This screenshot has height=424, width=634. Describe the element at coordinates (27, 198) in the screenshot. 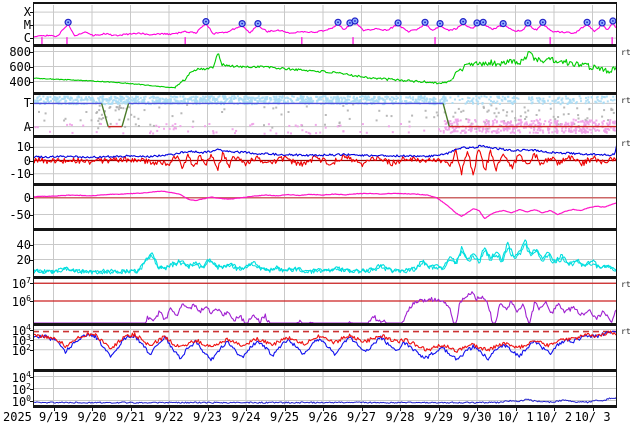

I see `y-axis-label-dst-index: 0` at that location.